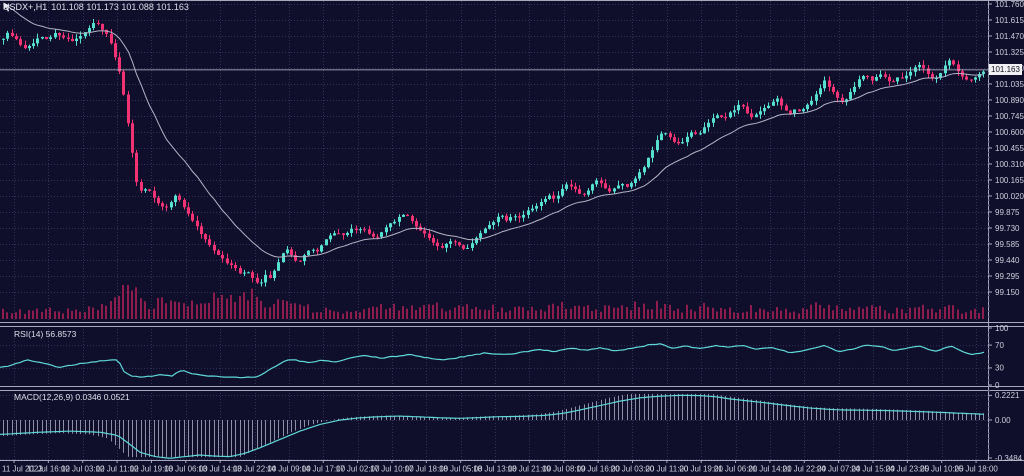  I want to click on time-axis-label: 19 Jul 16:00, so click(598, 469).